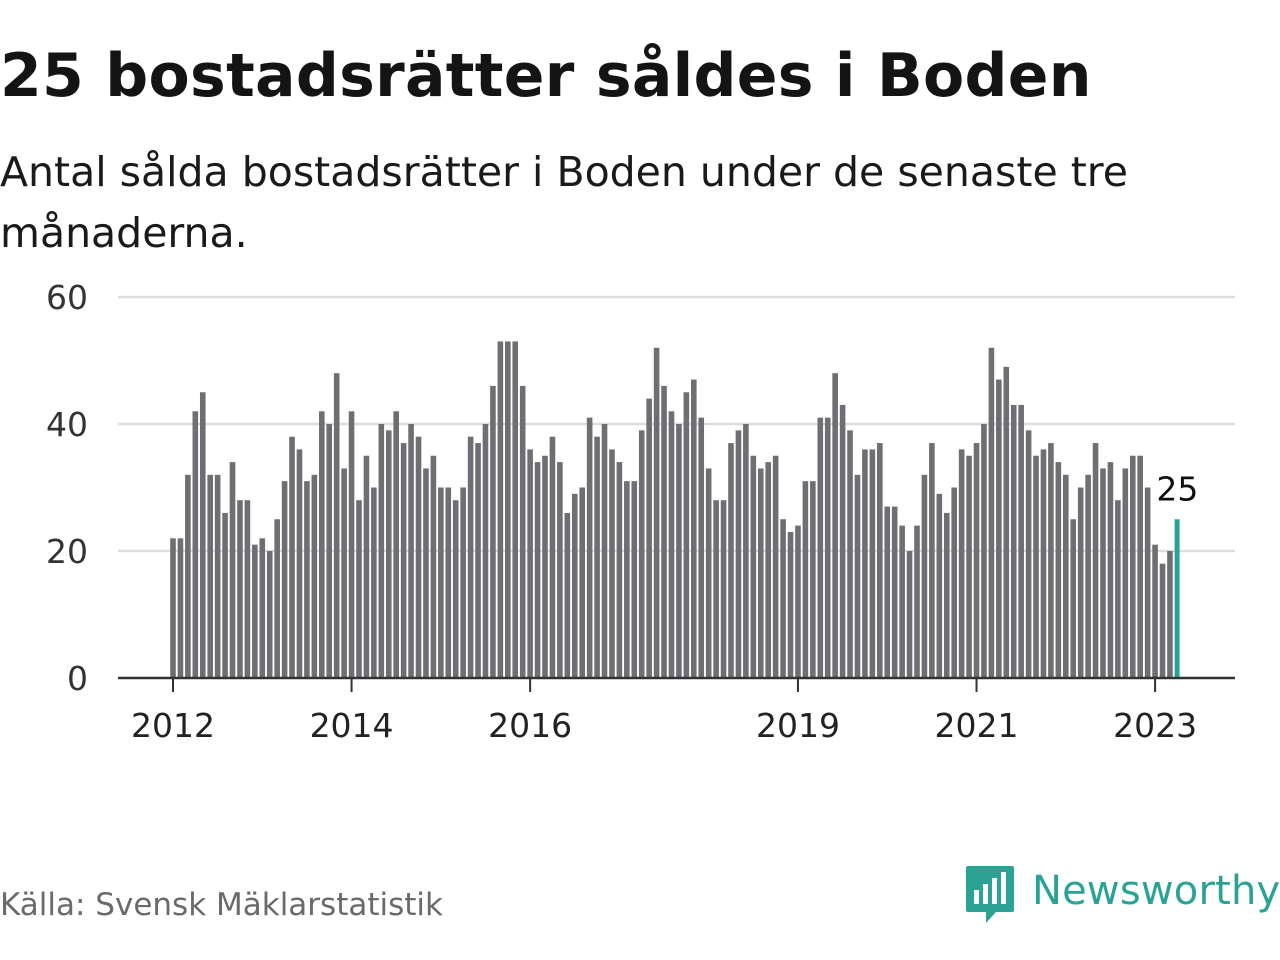 The width and height of the screenshot is (1280, 960). Describe the element at coordinates (67, 424) in the screenshot. I see `y-tick-label: 40` at that location.